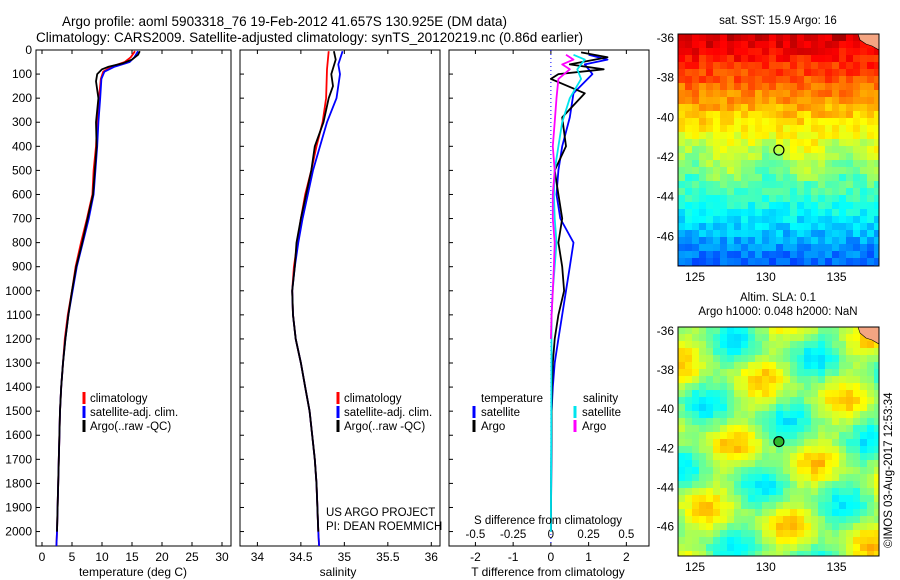  I want to click on sst-argo-position-marker, so click(779, 150).